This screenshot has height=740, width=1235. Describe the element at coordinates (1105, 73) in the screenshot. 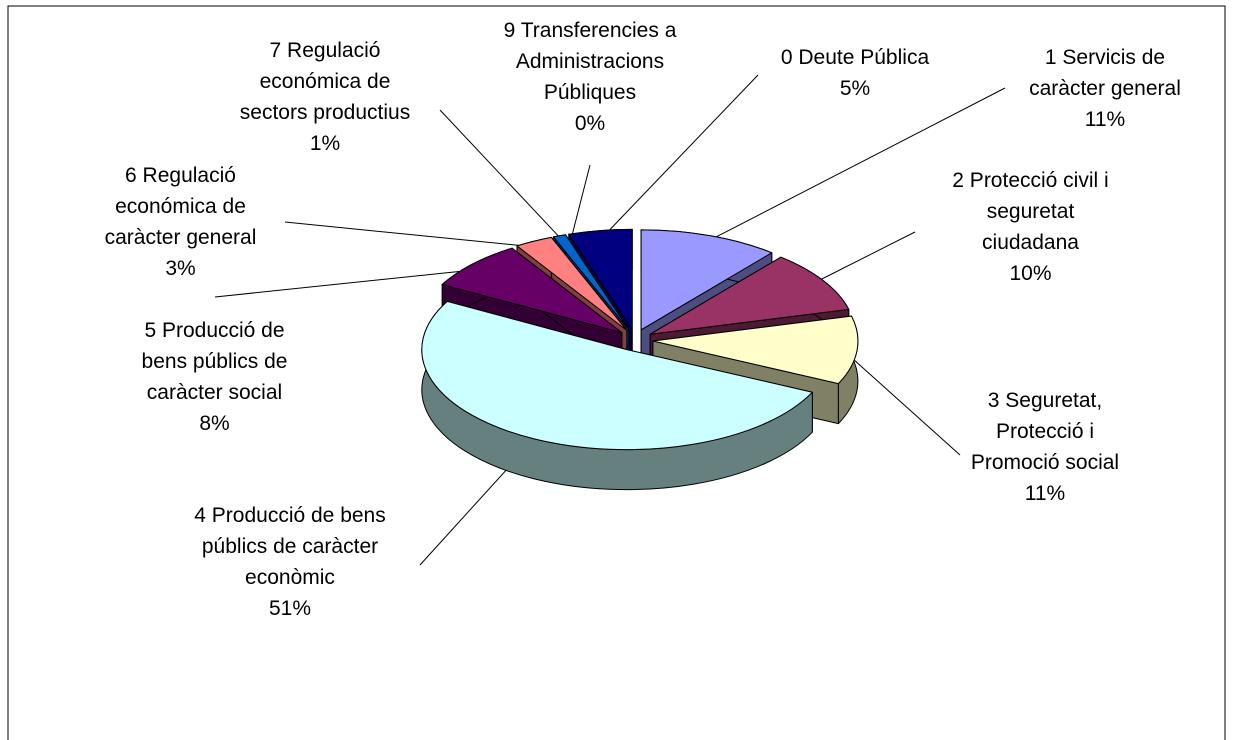

I see `category-label: 1 Servicis de caràcter general` at that location.